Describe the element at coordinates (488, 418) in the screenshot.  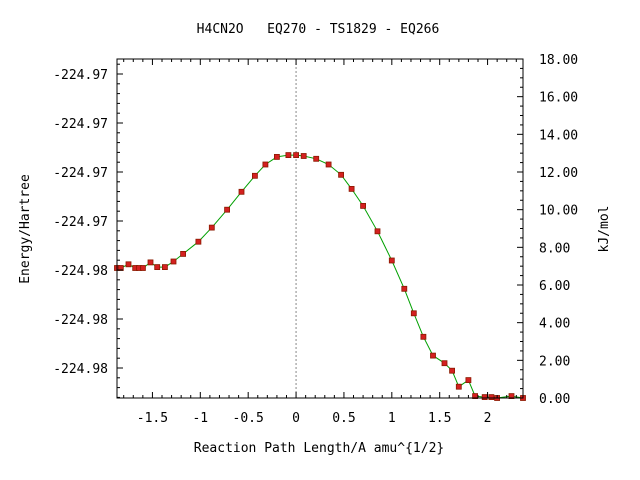
I see `x-tick-label: 2` at that location.